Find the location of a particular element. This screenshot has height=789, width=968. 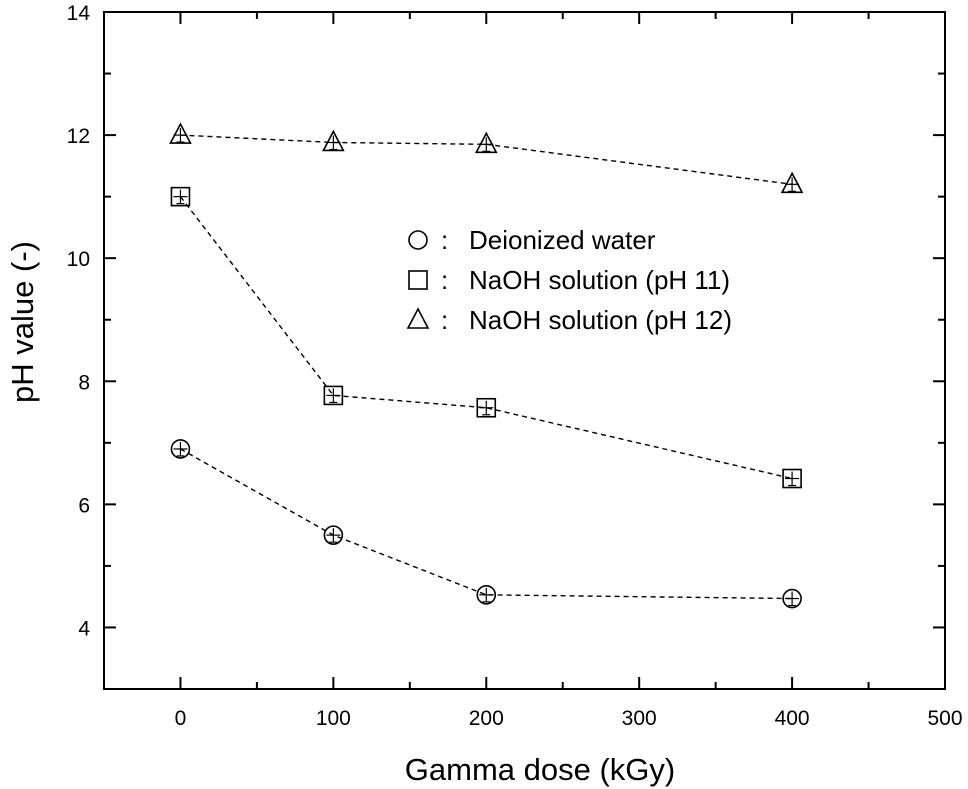

legend-marker-circle is located at coordinates (418, 240).